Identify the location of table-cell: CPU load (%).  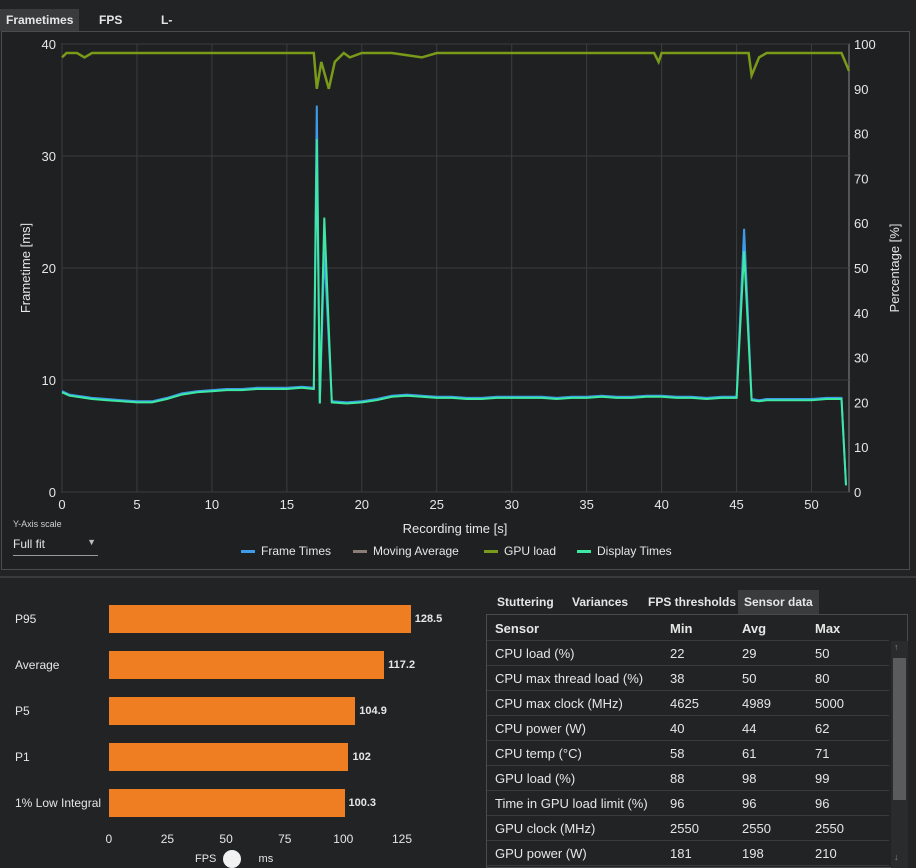
(535, 653).